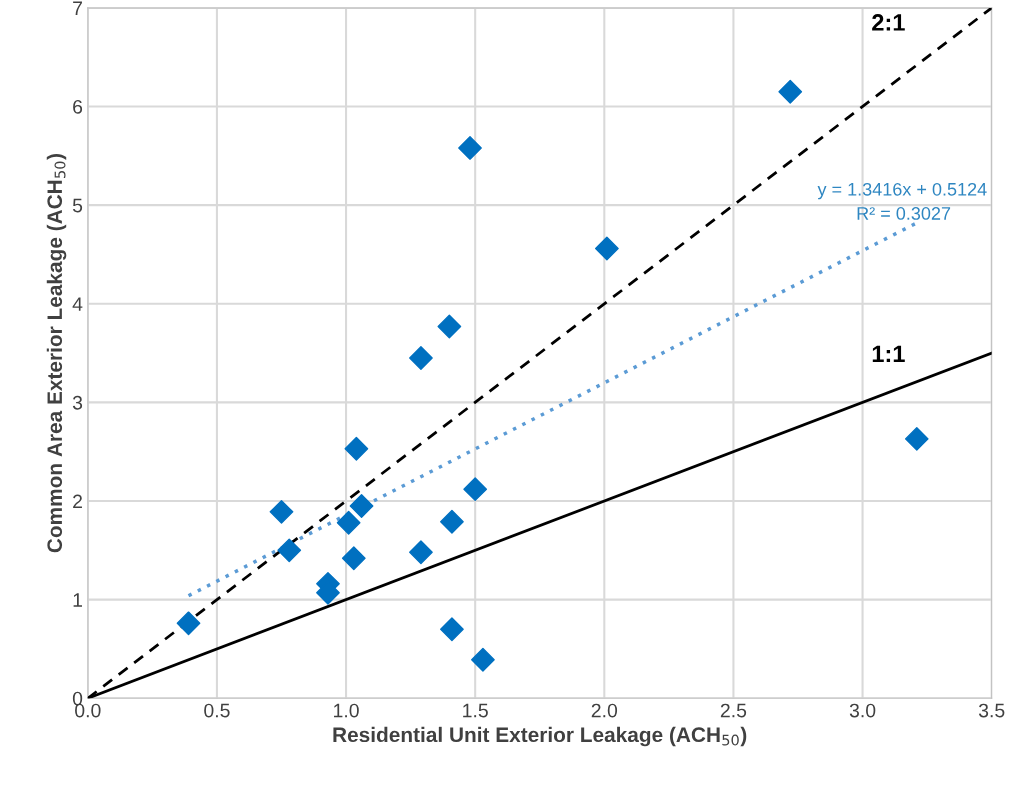 The width and height of the screenshot is (1033, 789). What do you see at coordinates (540, 736) in the screenshot?
I see `x-axis-title: Residential Unit Exterior Leakage (ACH$_{50}$)` at bounding box center [540, 736].